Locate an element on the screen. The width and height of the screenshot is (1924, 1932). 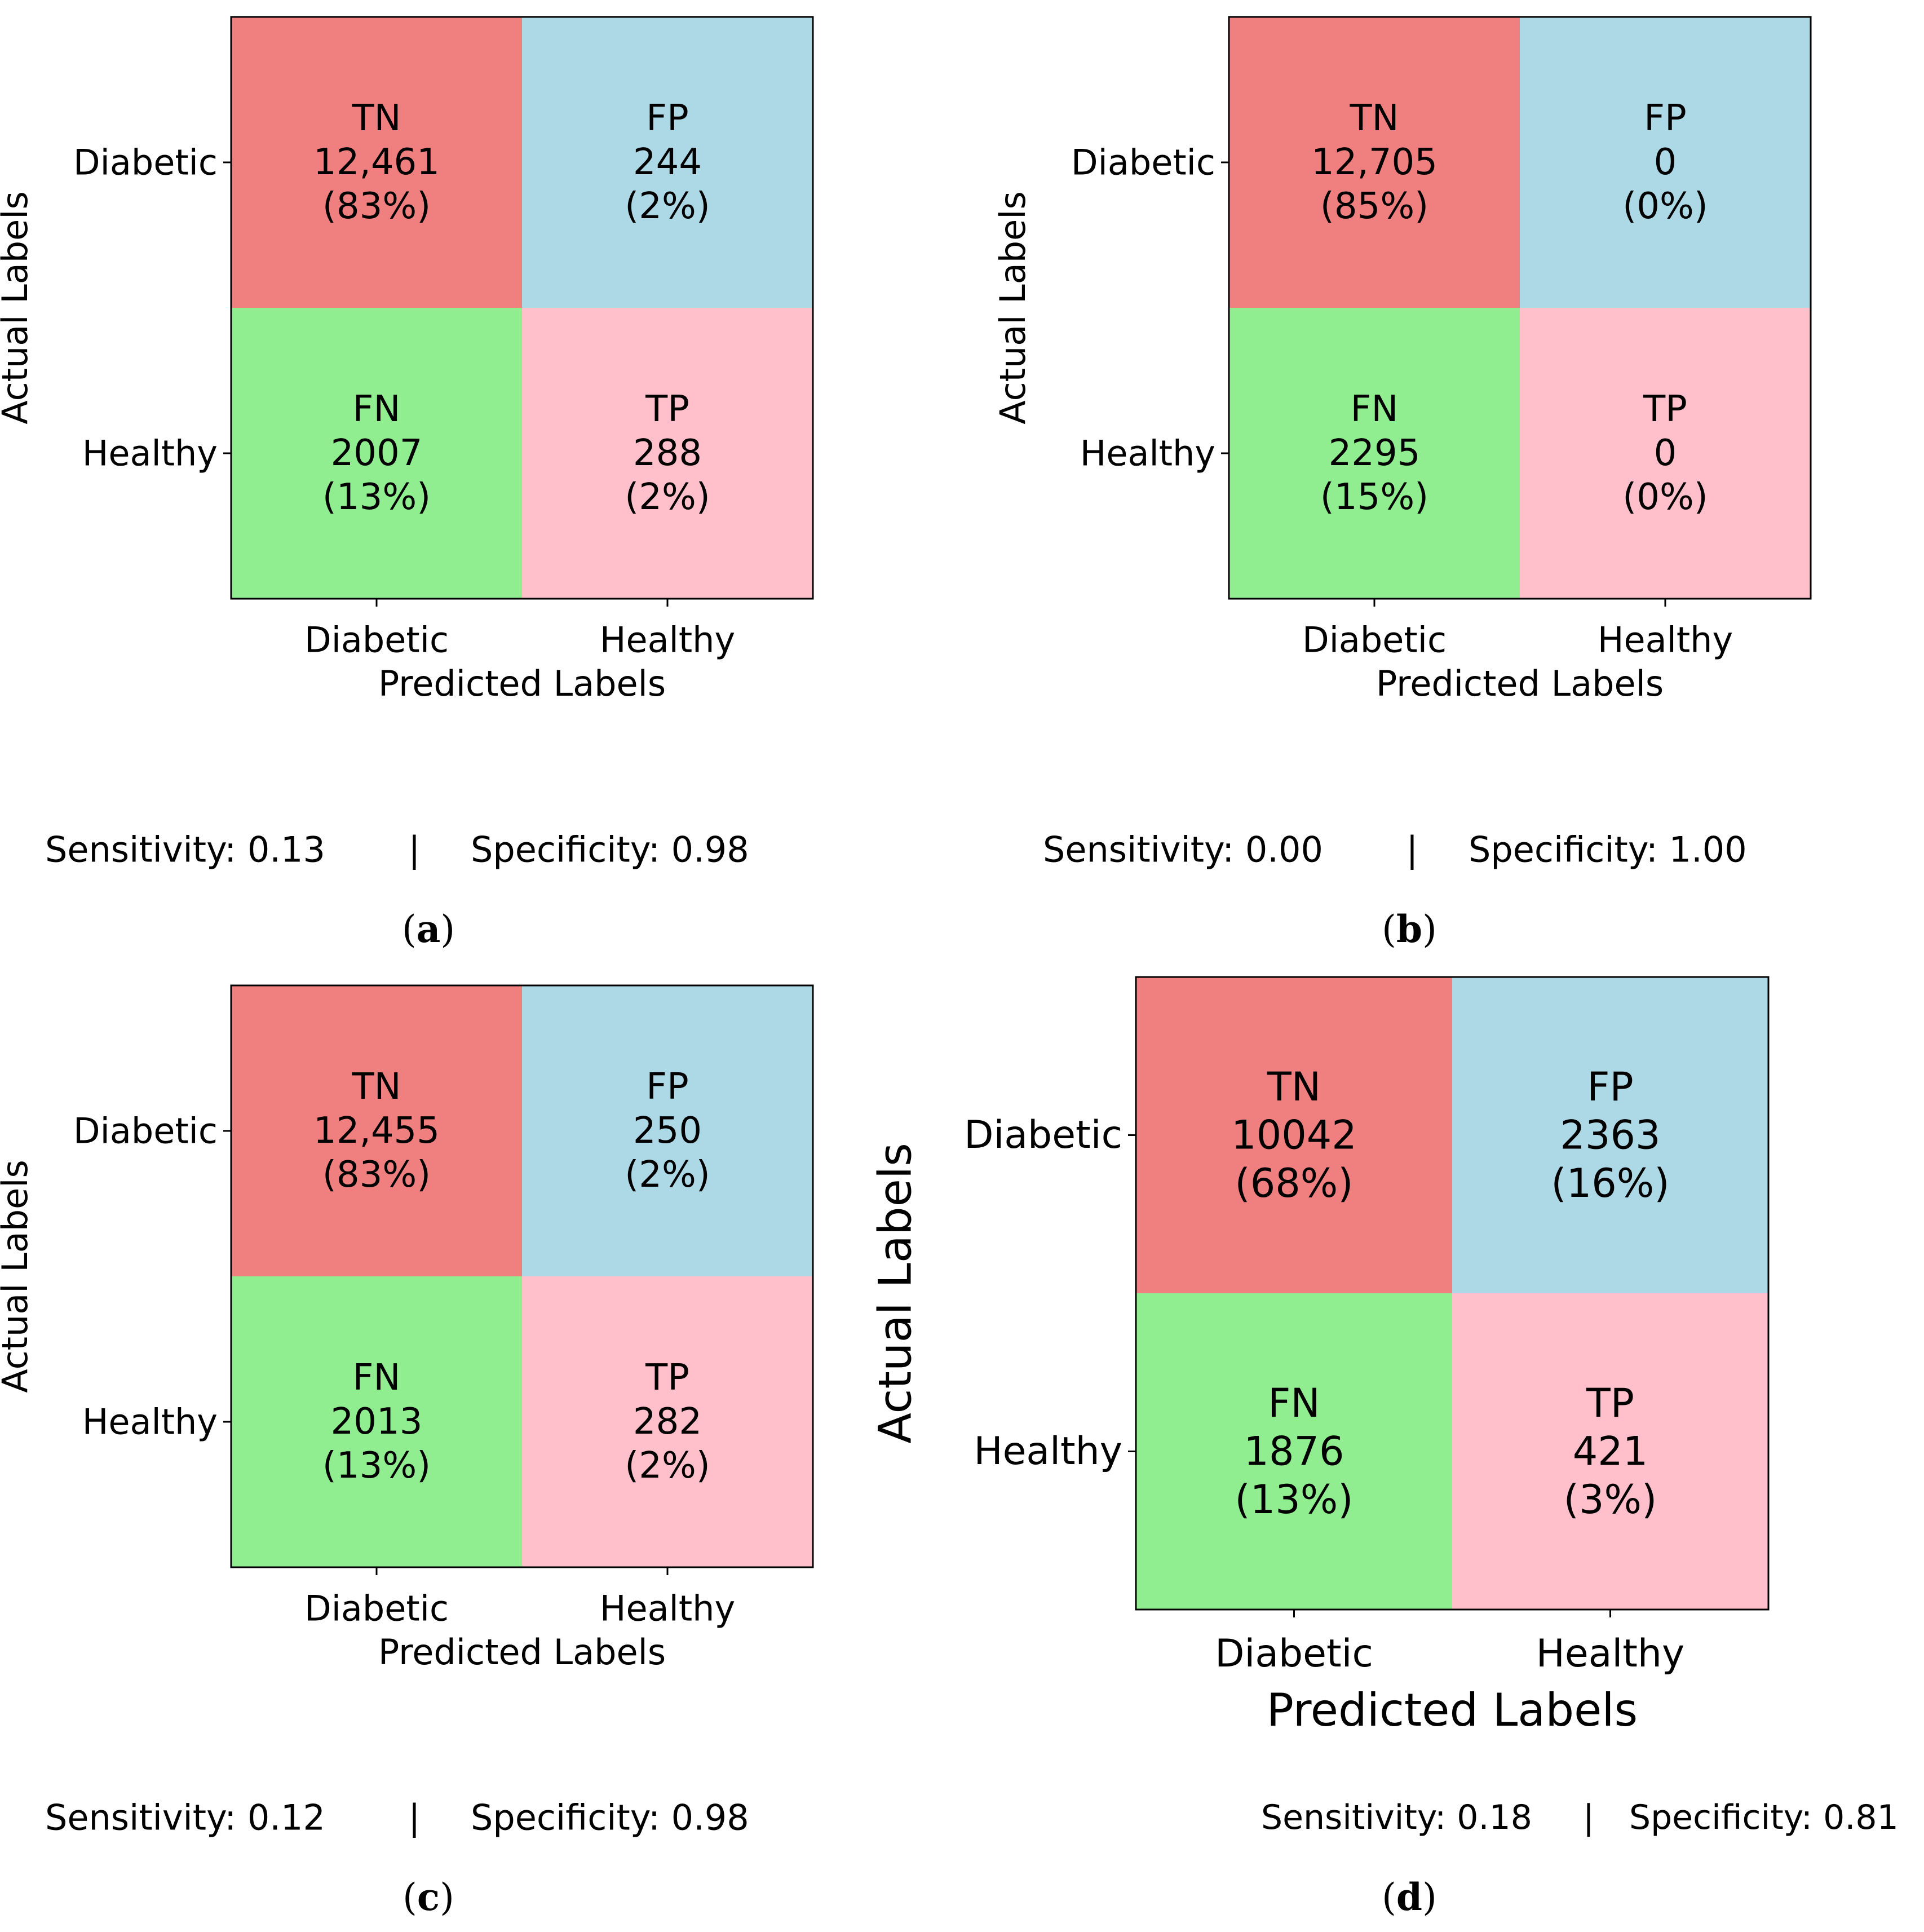
panel-caption: (a) is located at coordinates (428, 929).